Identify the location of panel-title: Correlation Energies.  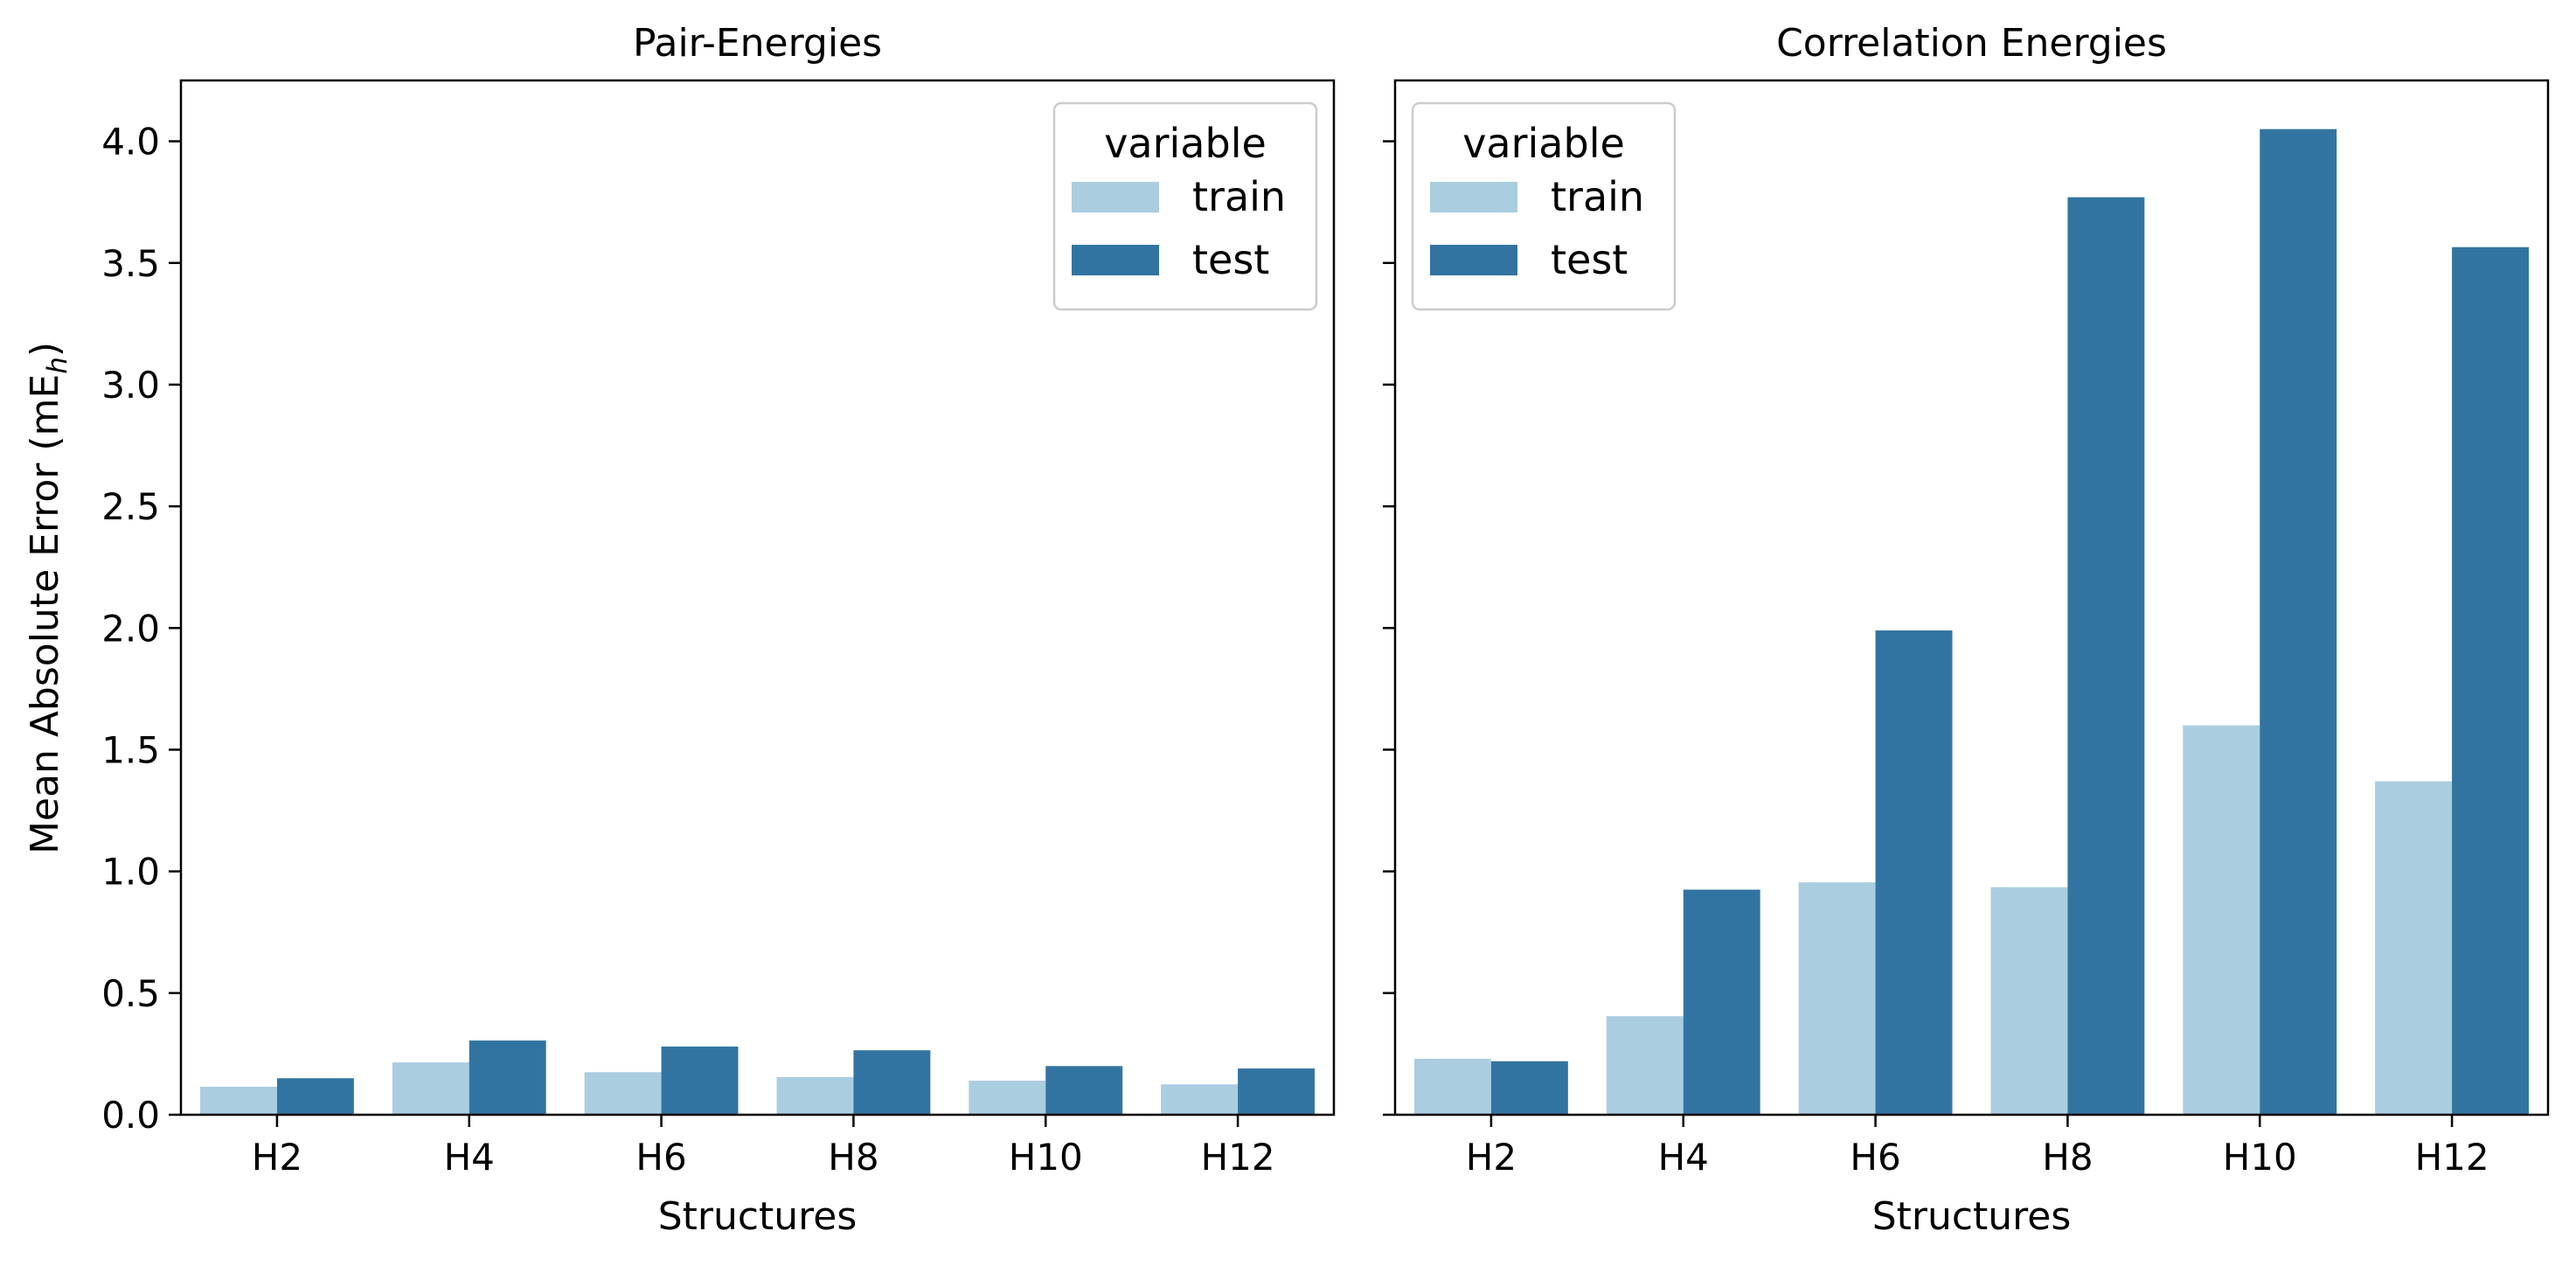
(1971, 43).